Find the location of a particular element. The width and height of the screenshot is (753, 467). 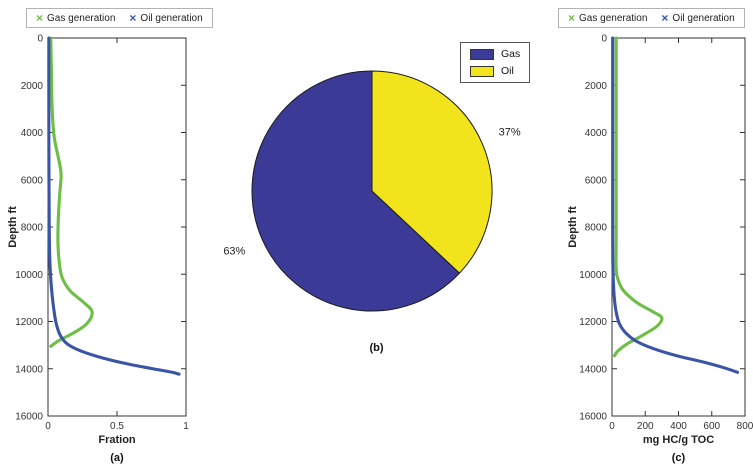

svg-text: 37% is located at coordinates (510, 132).